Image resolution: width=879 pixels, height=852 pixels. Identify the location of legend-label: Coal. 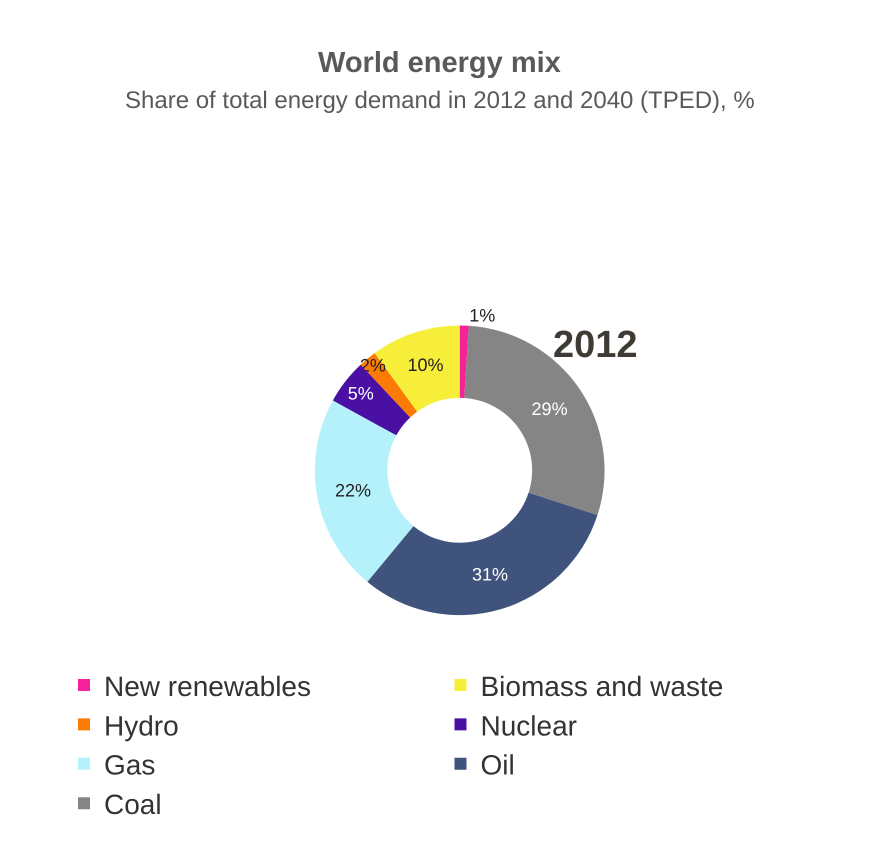
(133, 804).